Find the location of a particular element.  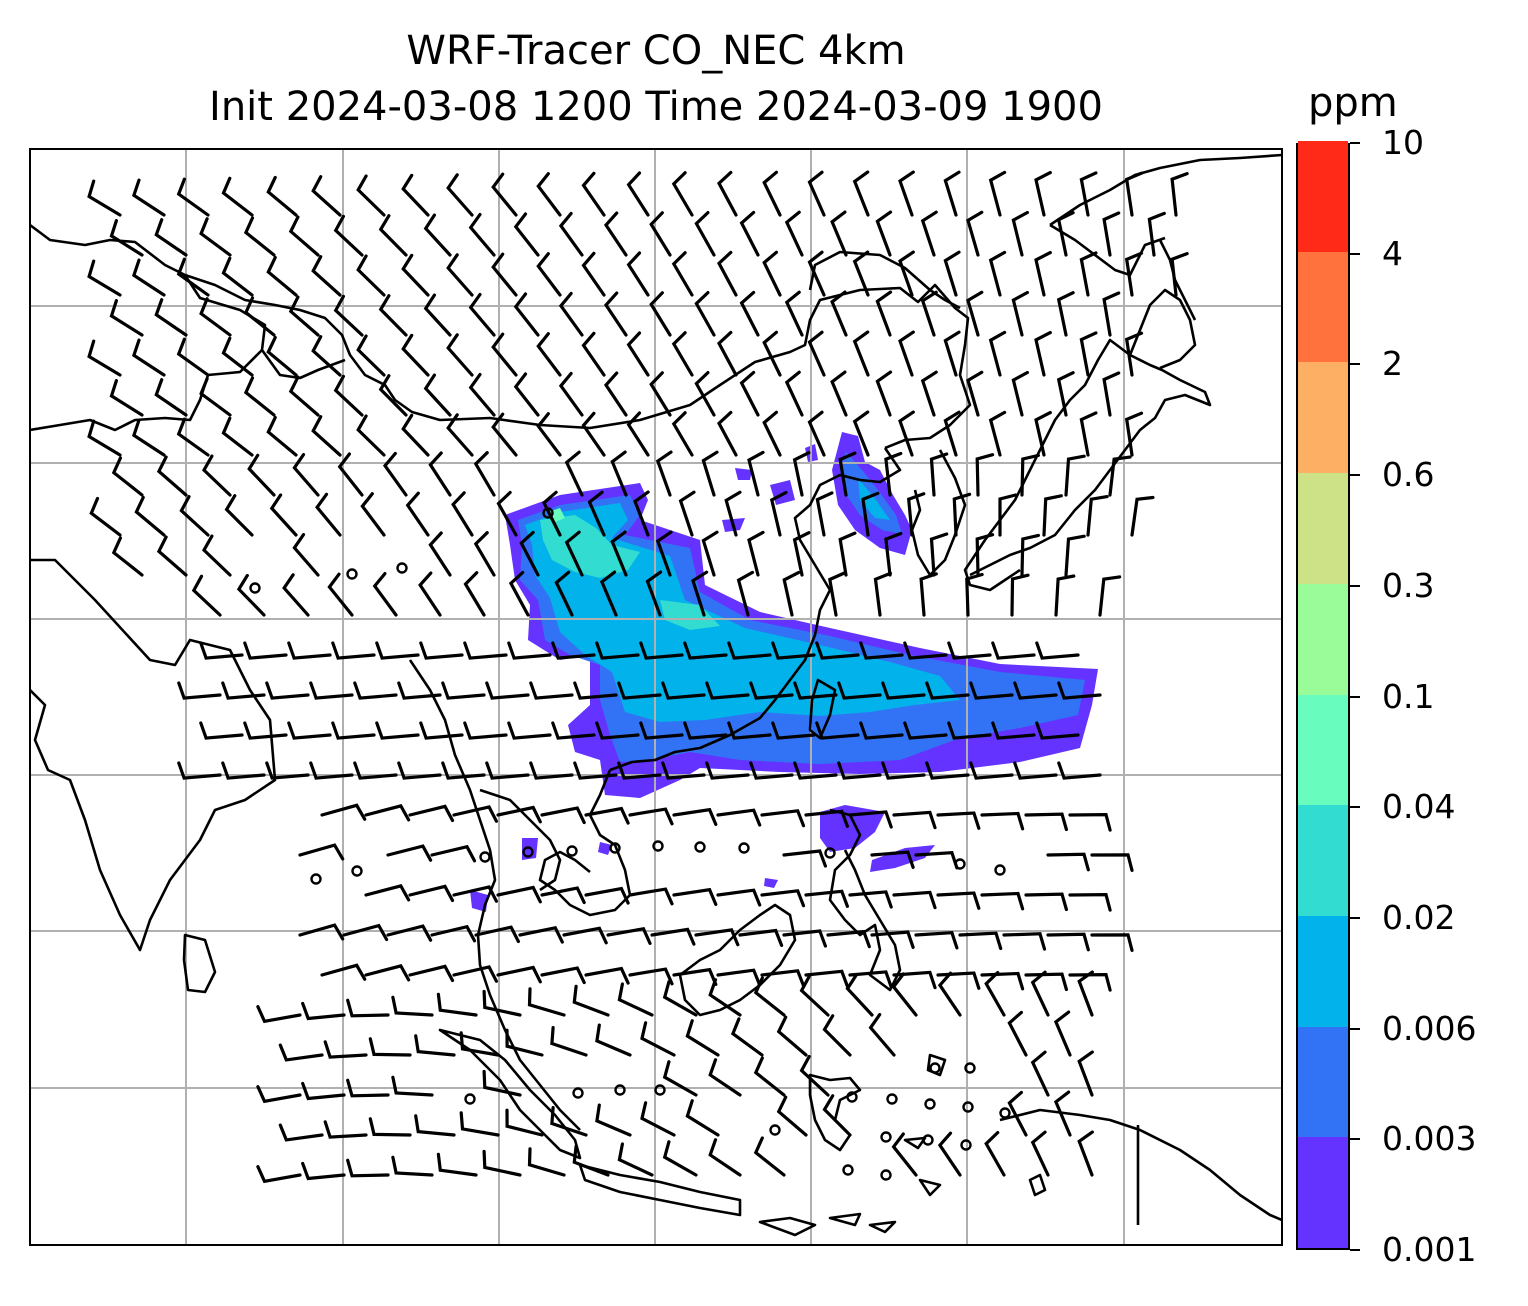

colorbar-segment is located at coordinates (1323, 1192).